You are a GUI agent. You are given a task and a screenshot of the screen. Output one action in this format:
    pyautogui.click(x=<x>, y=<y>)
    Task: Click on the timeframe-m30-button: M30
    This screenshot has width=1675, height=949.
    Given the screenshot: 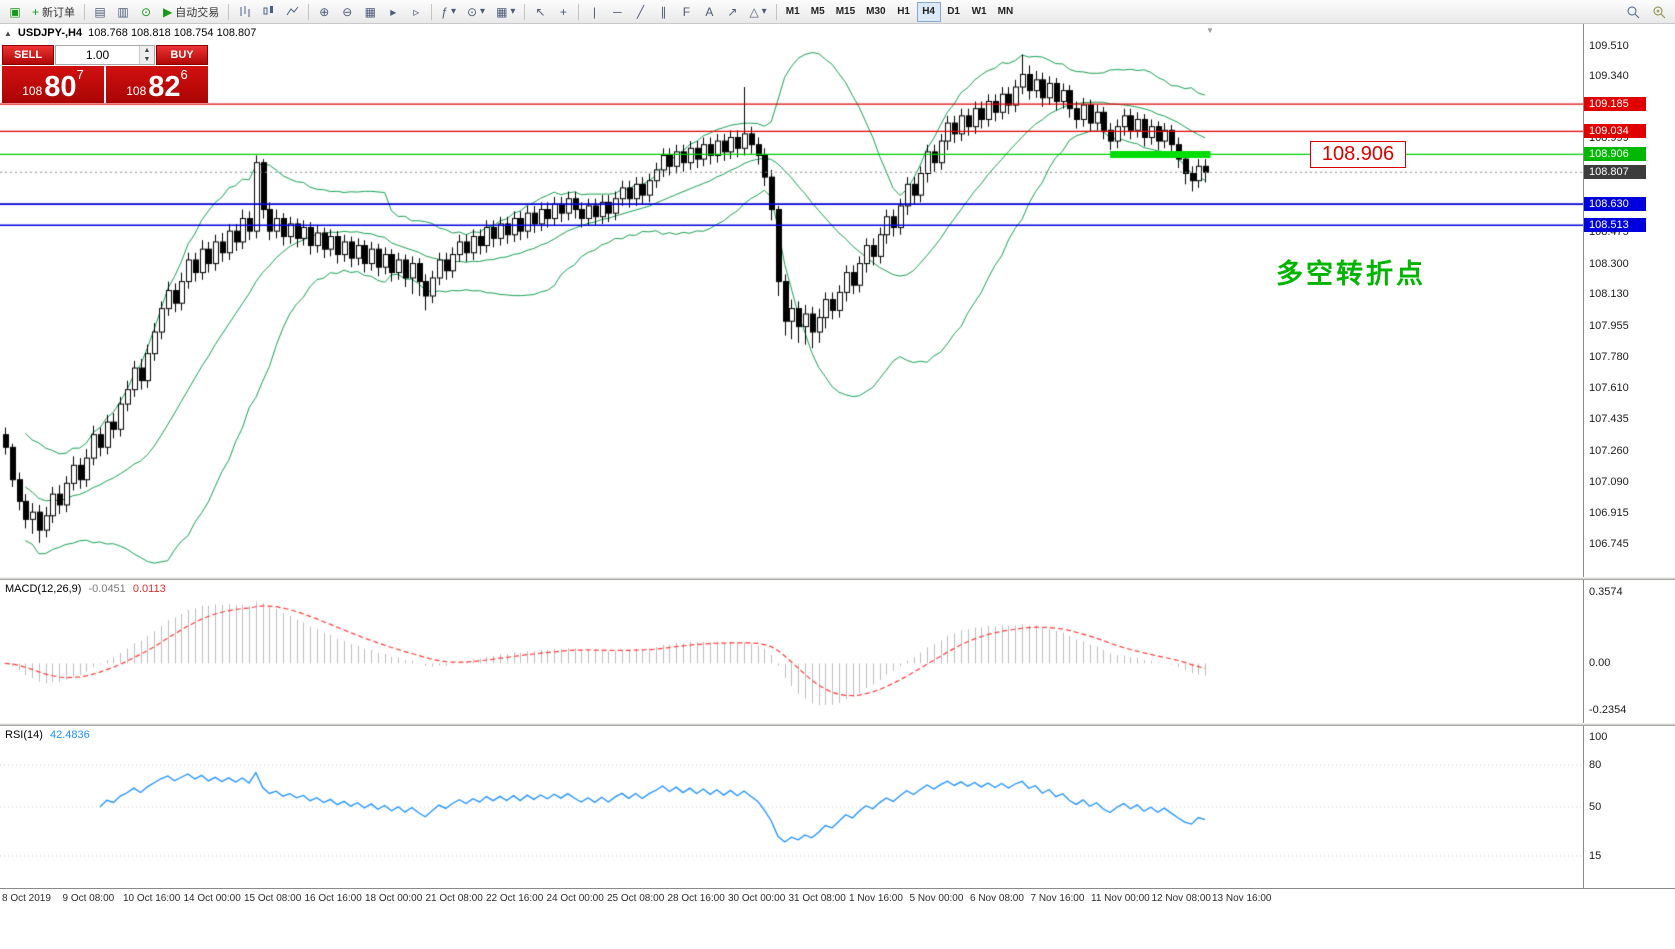 What is the action you would take?
    pyautogui.click(x=875, y=12)
    